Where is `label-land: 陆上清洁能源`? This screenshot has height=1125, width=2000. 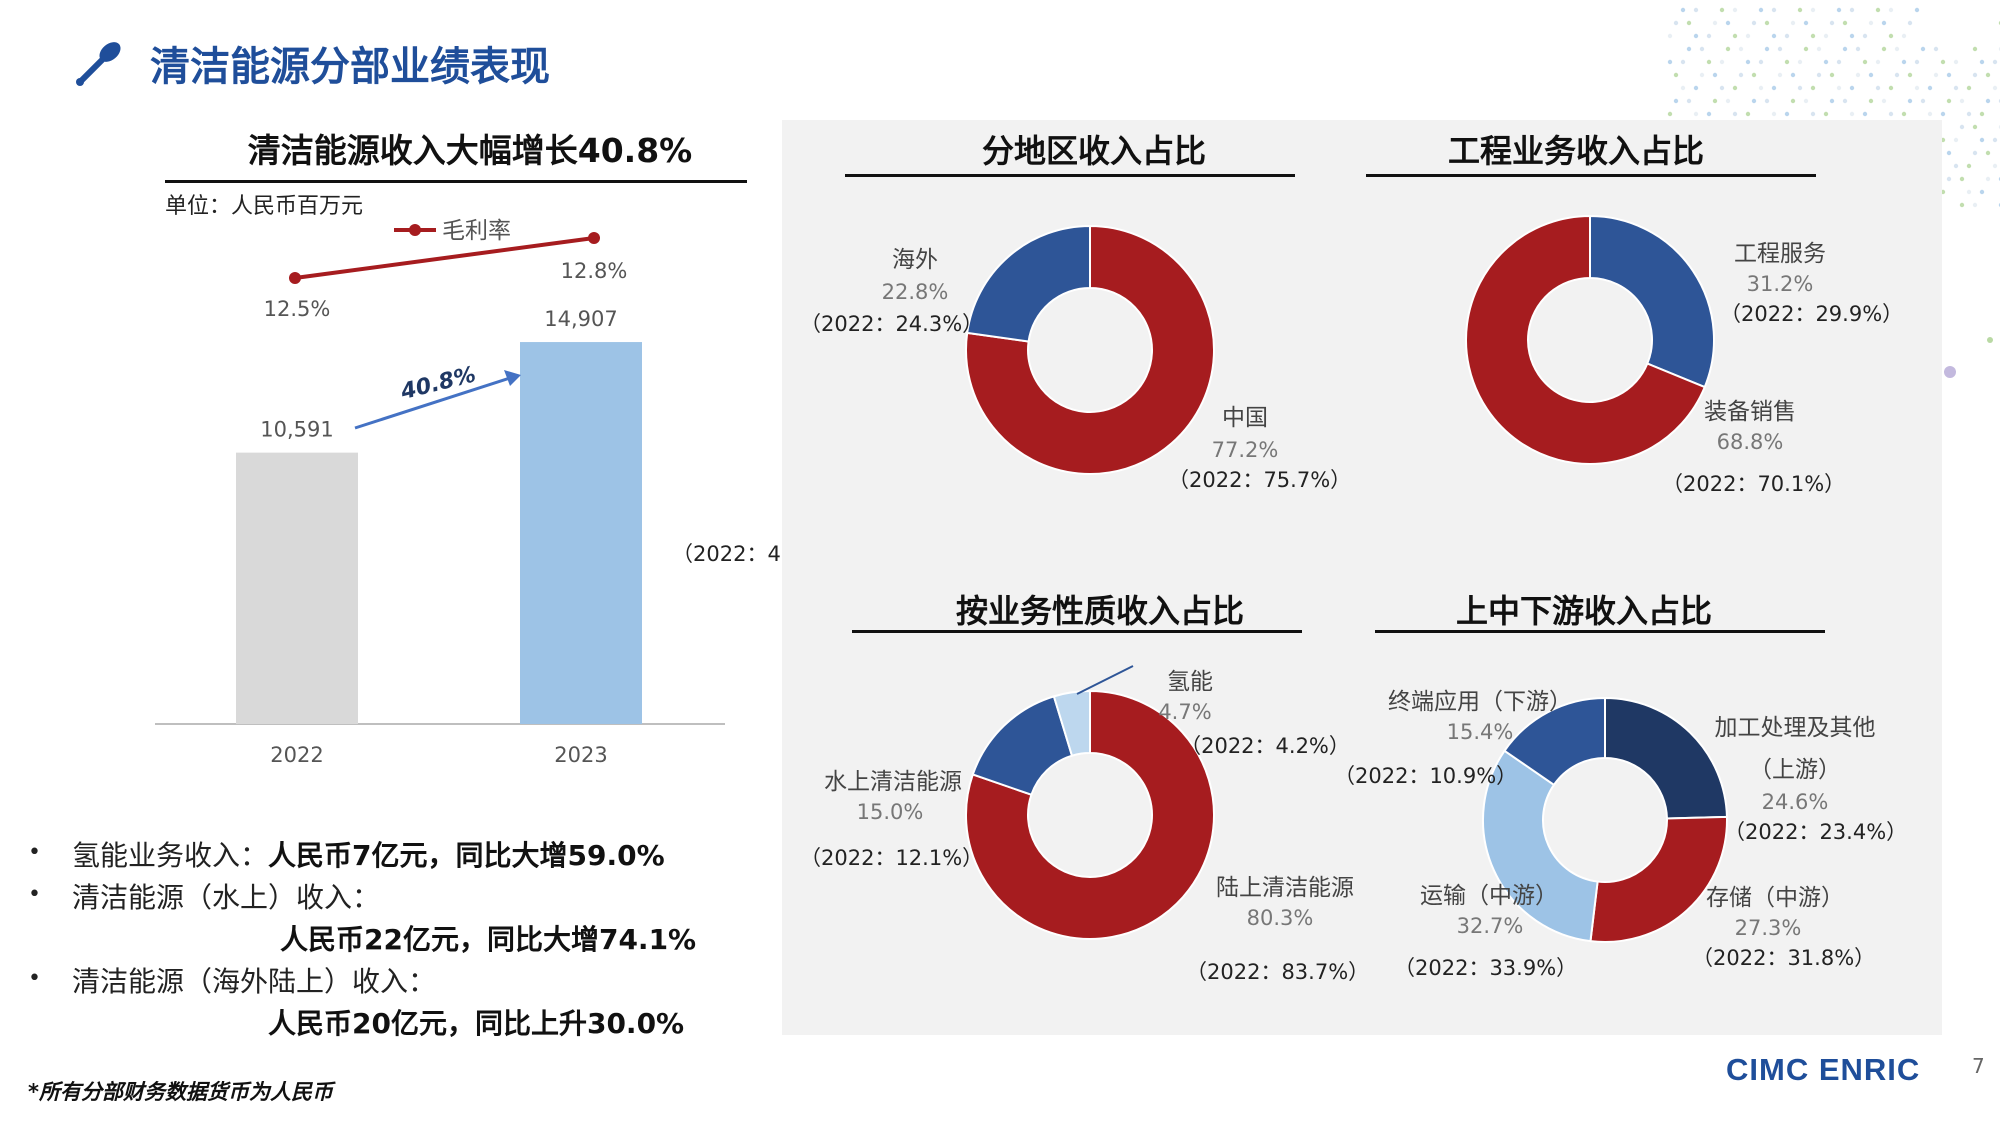
label-land: 陆上清洁能源 is located at coordinates (1285, 888).